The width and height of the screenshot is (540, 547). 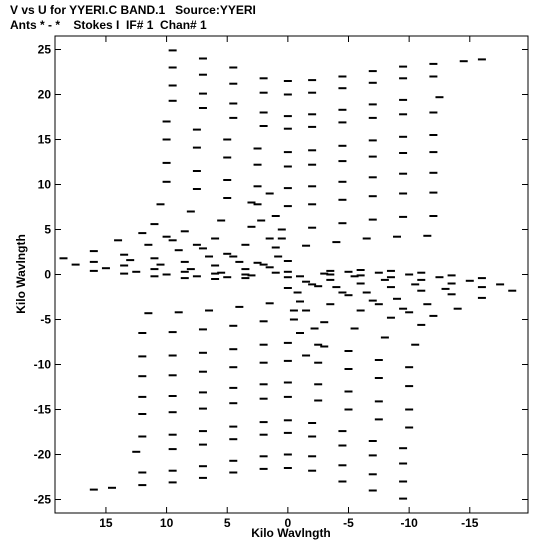 What do you see at coordinates (45, 95) in the screenshot?
I see `y-tick-label: 20` at bounding box center [45, 95].